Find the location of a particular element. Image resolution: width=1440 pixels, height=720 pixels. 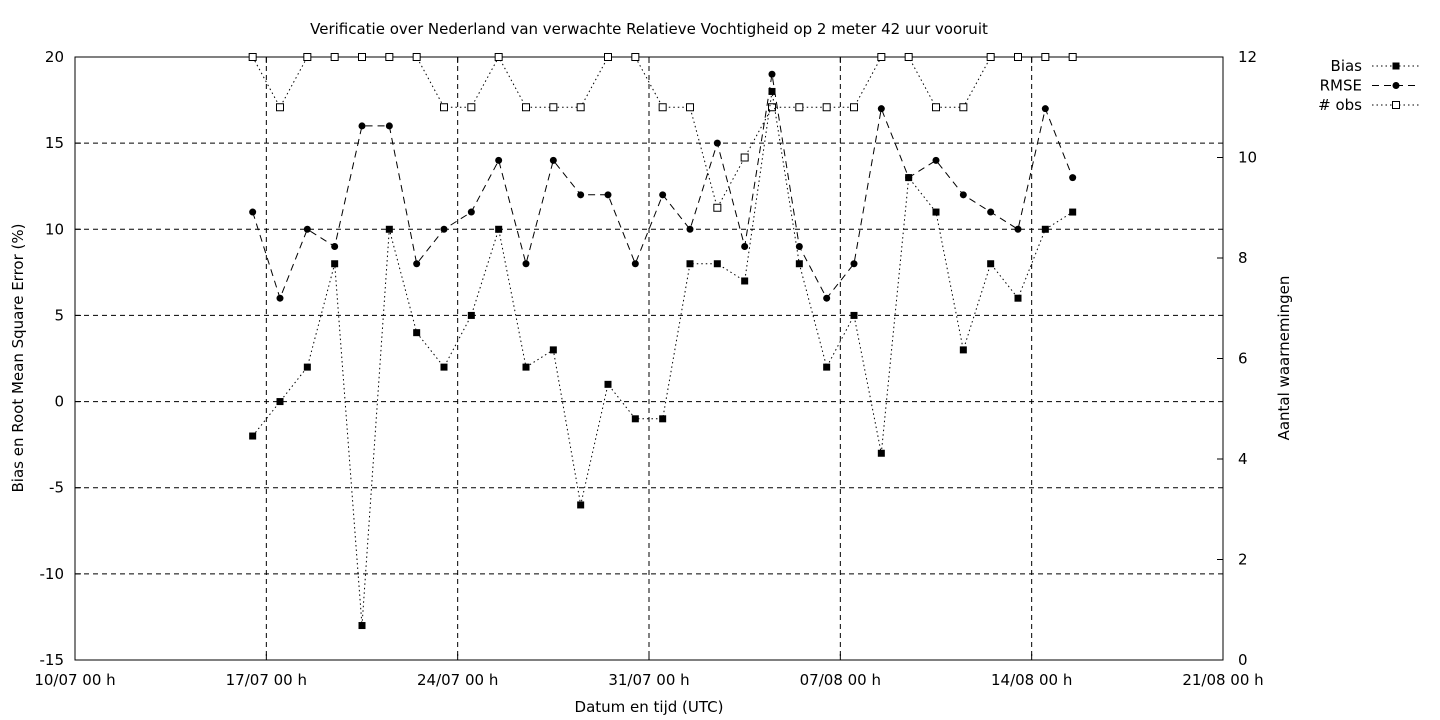

y2-tick-label: 12 is located at coordinates (1247, 57).